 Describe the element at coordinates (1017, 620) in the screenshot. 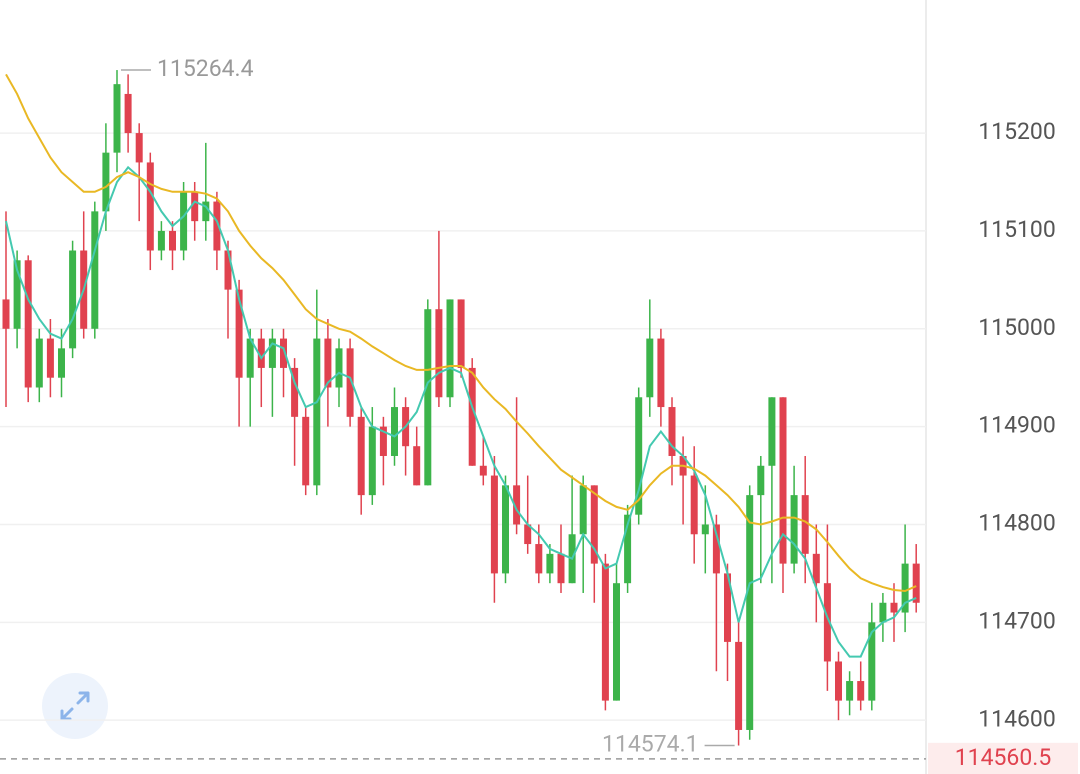

I see `y-tick-label: 114700` at that location.